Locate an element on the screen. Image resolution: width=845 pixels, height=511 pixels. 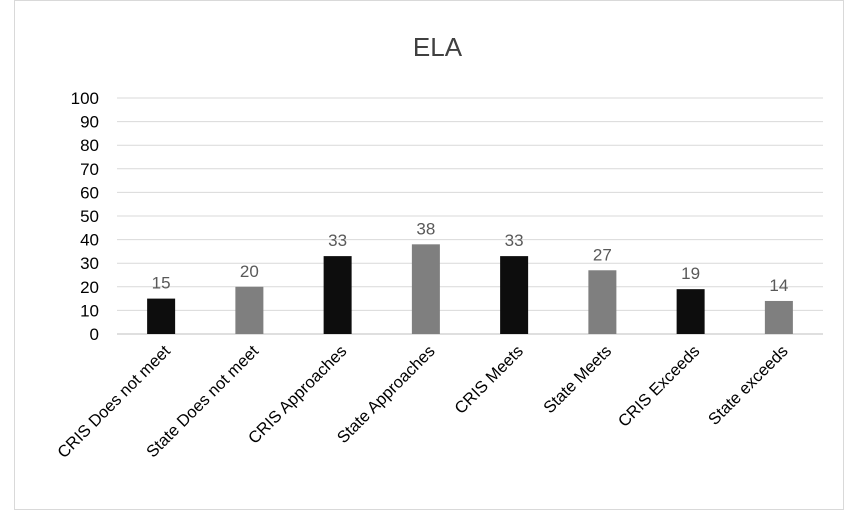
y-tick-label: 70 is located at coordinates (89, 169).